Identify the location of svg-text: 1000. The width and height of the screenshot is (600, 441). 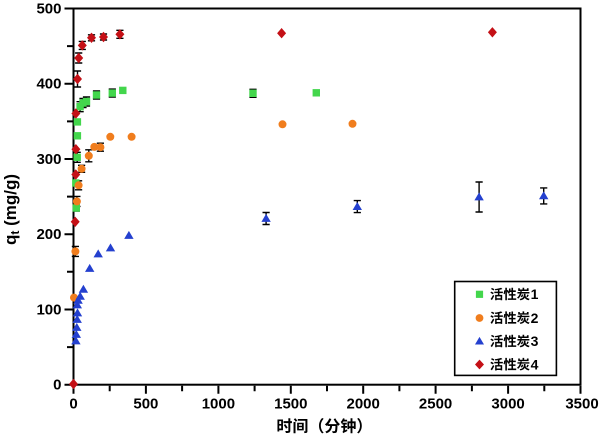
(218, 404).